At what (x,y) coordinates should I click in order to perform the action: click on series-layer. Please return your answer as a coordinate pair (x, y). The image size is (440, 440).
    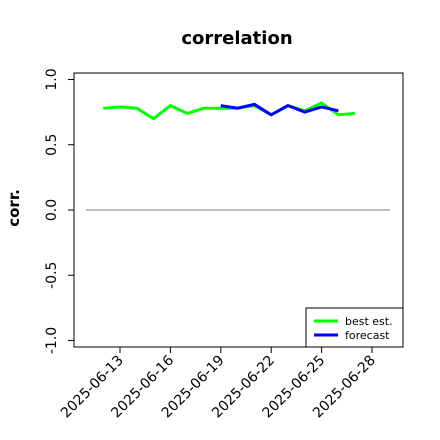
    Looking at the image, I should click on (229, 111).